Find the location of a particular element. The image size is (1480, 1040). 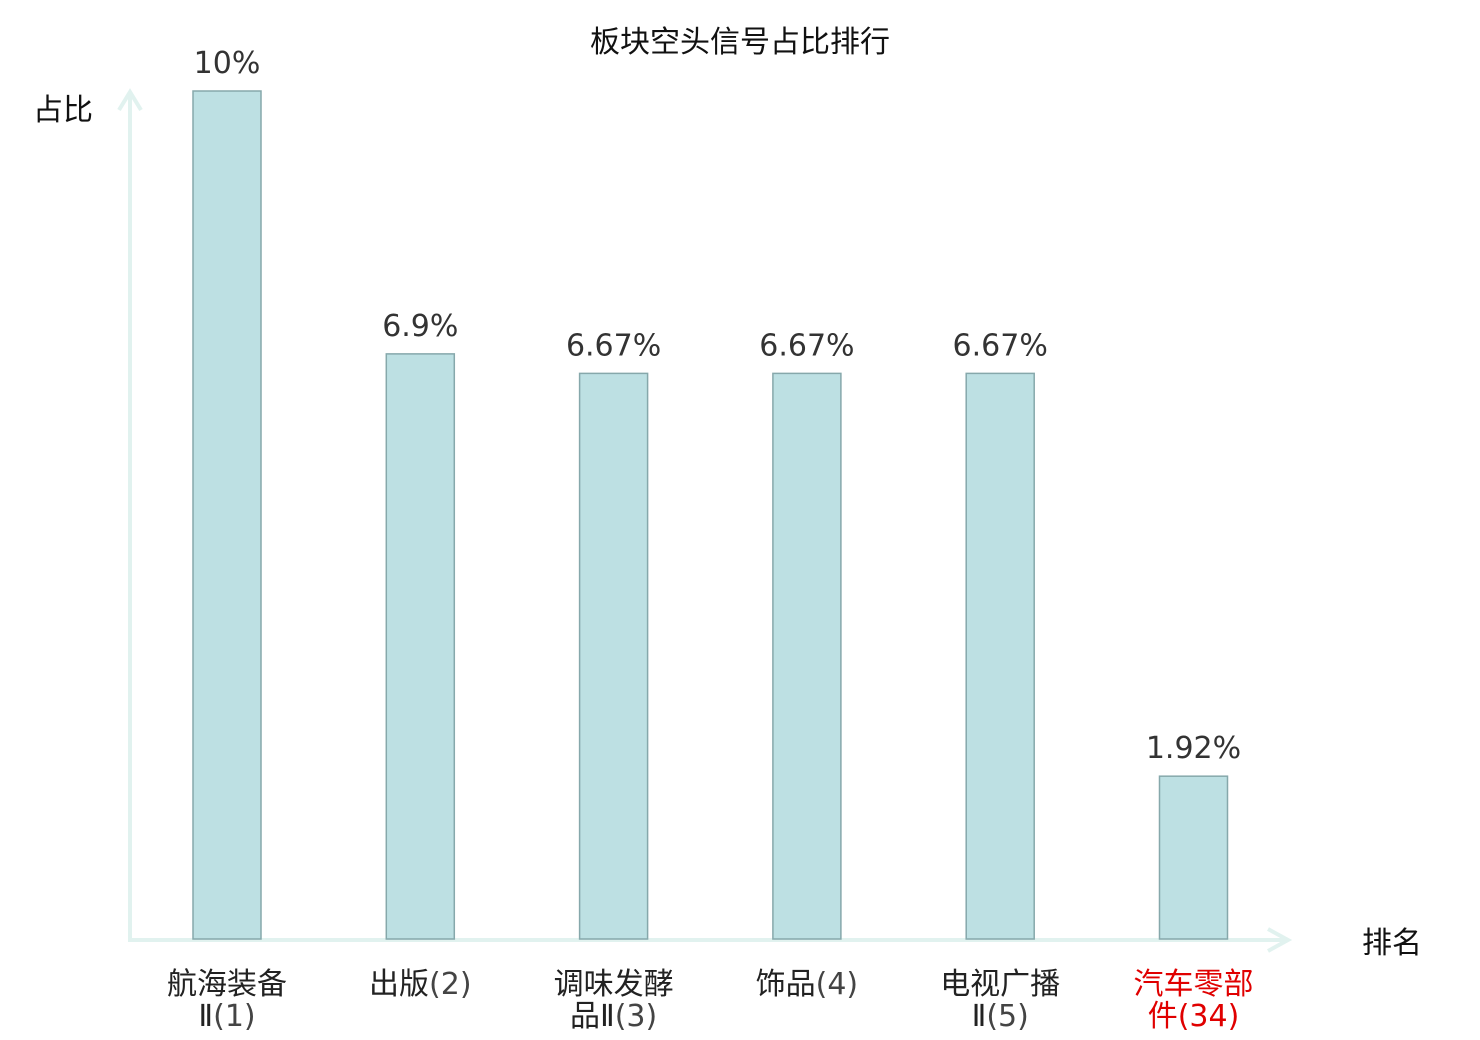

y-axis-label: 占比 is located at coordinates (63, 110).